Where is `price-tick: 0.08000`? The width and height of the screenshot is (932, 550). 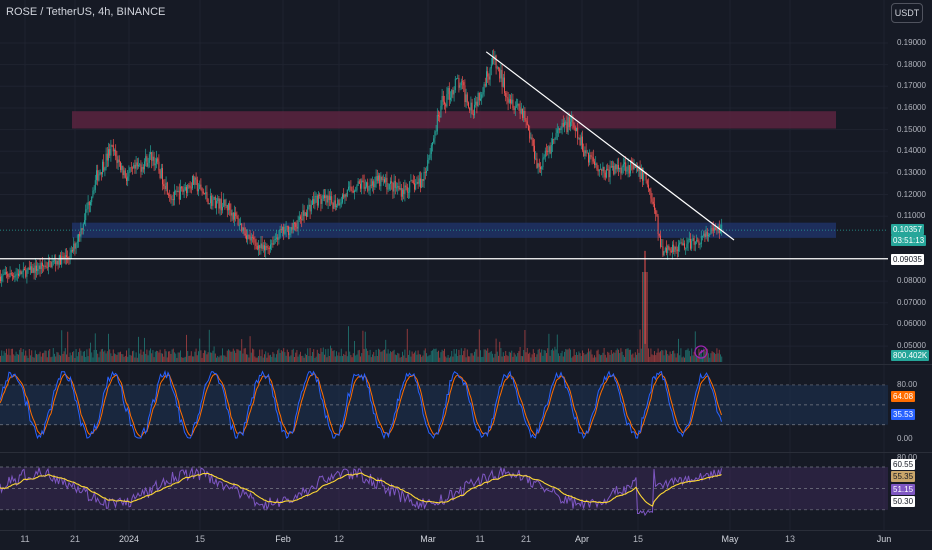 price-tick: 0.08000 is located at coordinates (911, 281).